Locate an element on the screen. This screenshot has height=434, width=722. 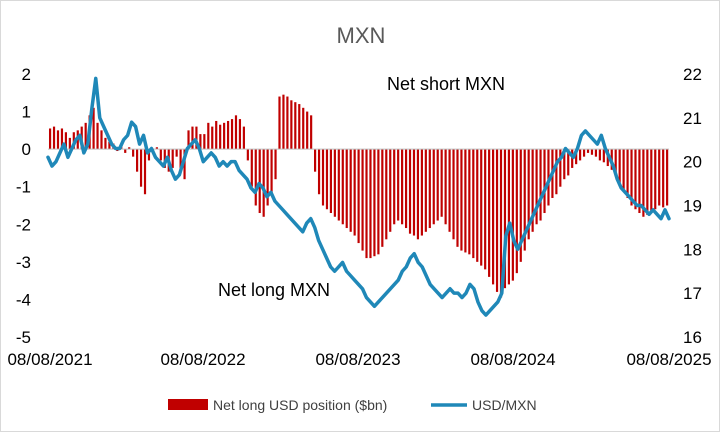
legend-bar-label: Net long USD position ($bn) is located at coordinates (300, 405).